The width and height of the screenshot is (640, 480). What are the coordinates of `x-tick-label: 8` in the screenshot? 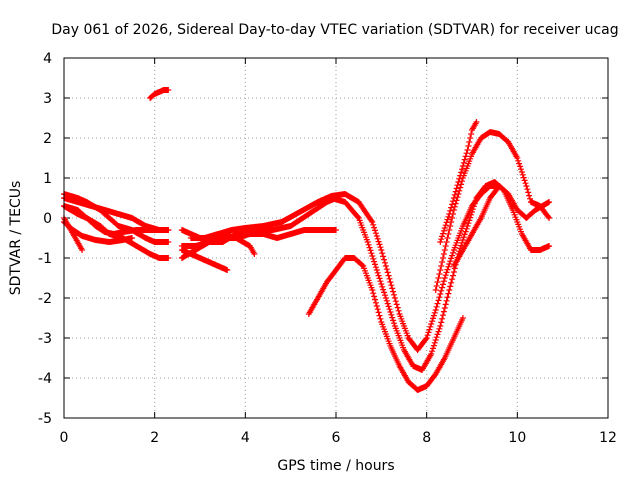 It's located at (426, 438).